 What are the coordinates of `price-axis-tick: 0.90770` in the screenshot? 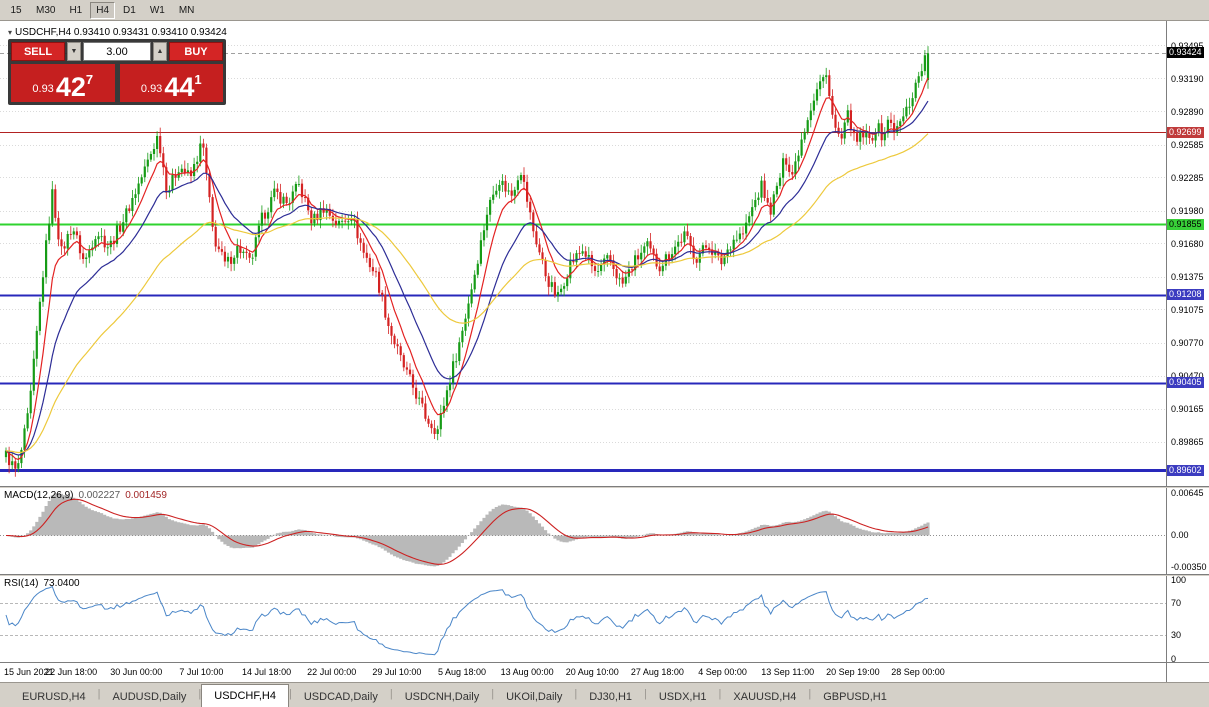 It's located at (1187, 343).